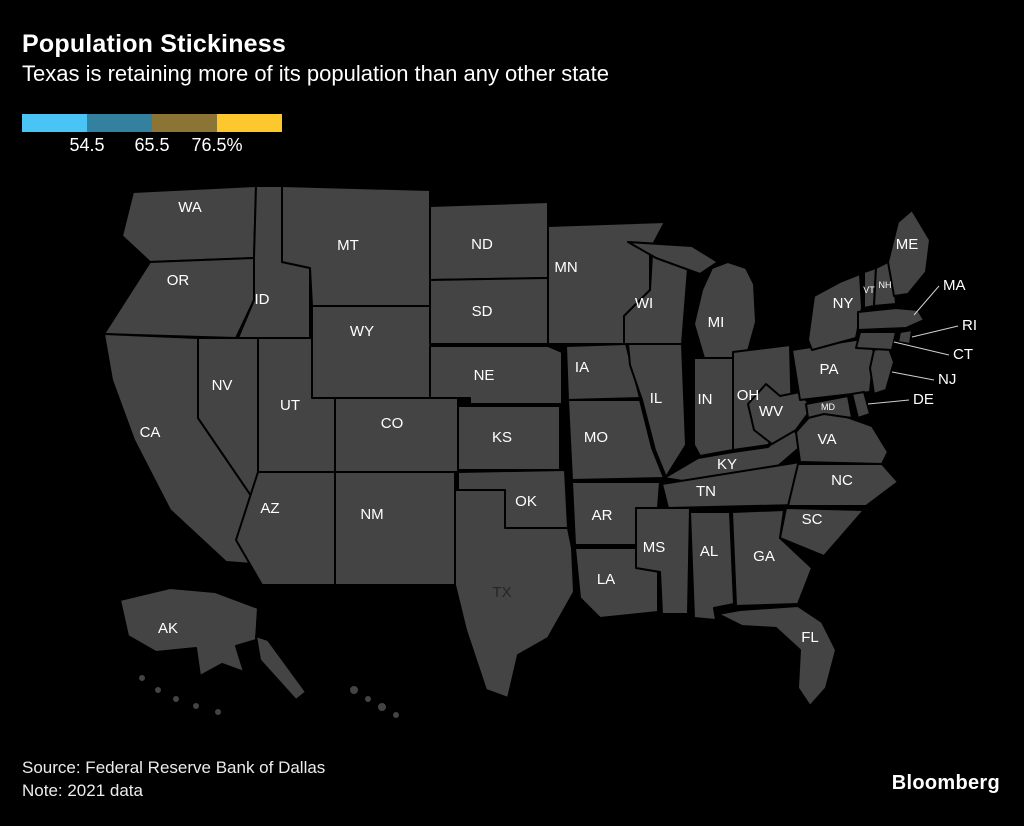 Image resolution: width=1024 pixels, height=826 pixels. I want to click on state-label-nc: NC, so click(842, 480).